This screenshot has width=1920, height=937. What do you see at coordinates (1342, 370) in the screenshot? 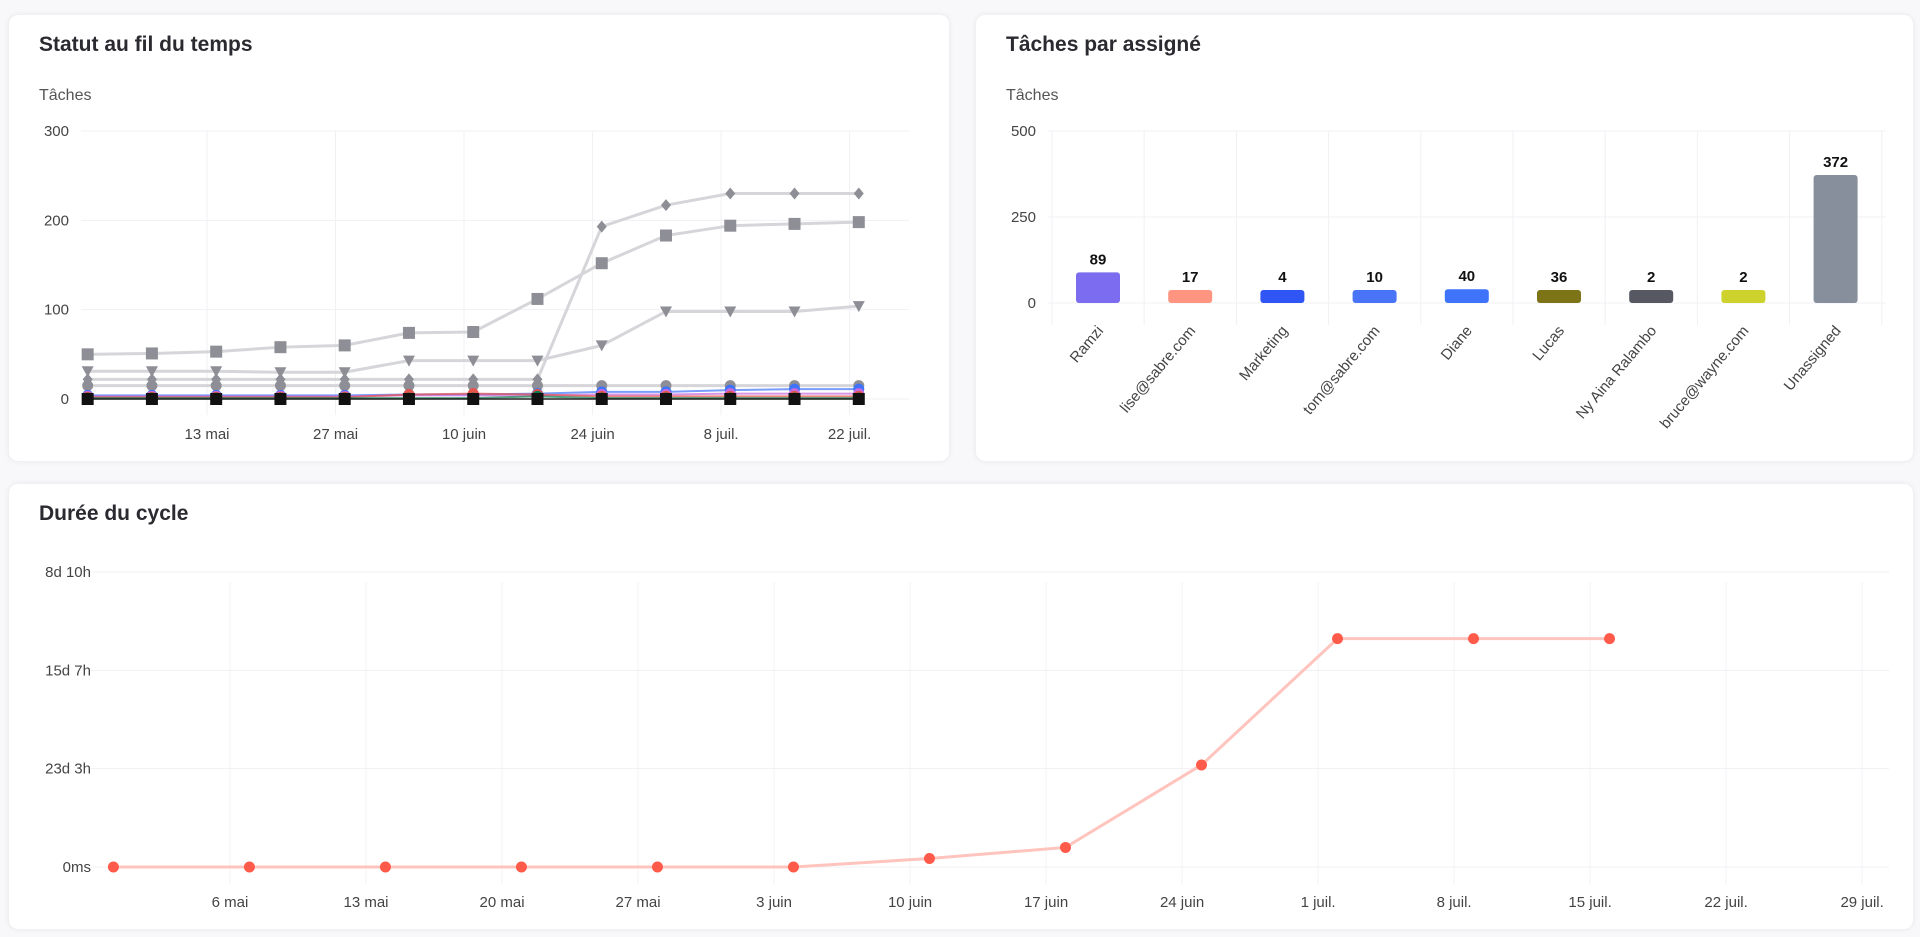
I see `x-category-label: tom@sabre.com` at bounding box center [1342, 370].